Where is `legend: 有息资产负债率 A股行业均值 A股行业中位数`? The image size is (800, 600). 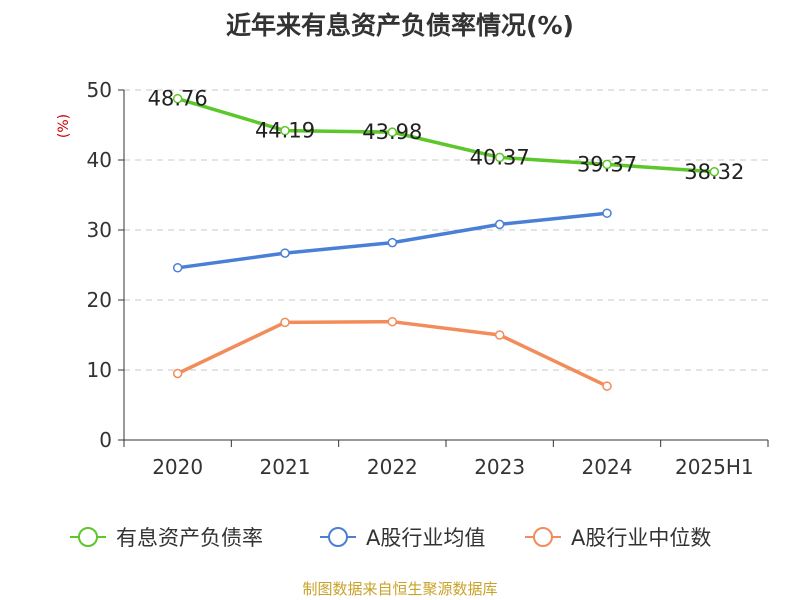
legend: 有息资产负债率 A股行业均值 A股行业中位数 is located at coordinates (390, 538).